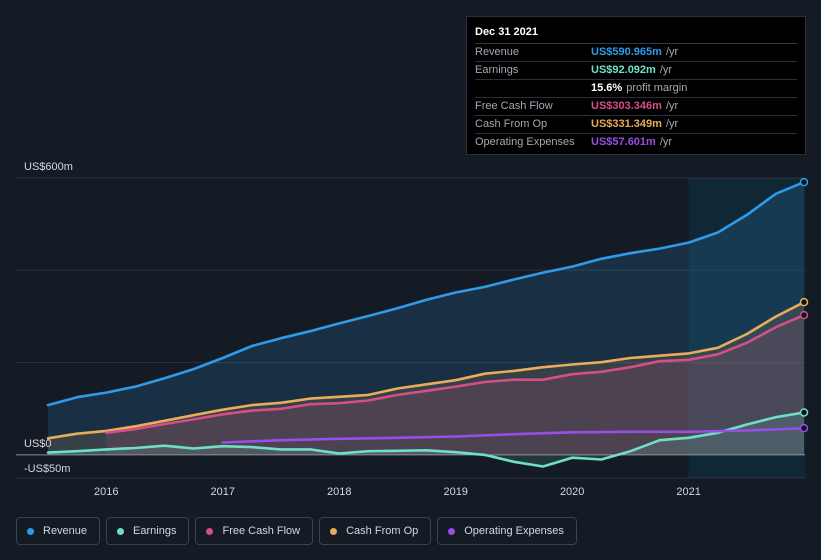 The image size is (821, 560). I want to click on endpoint-earnings, so click(804, 412).